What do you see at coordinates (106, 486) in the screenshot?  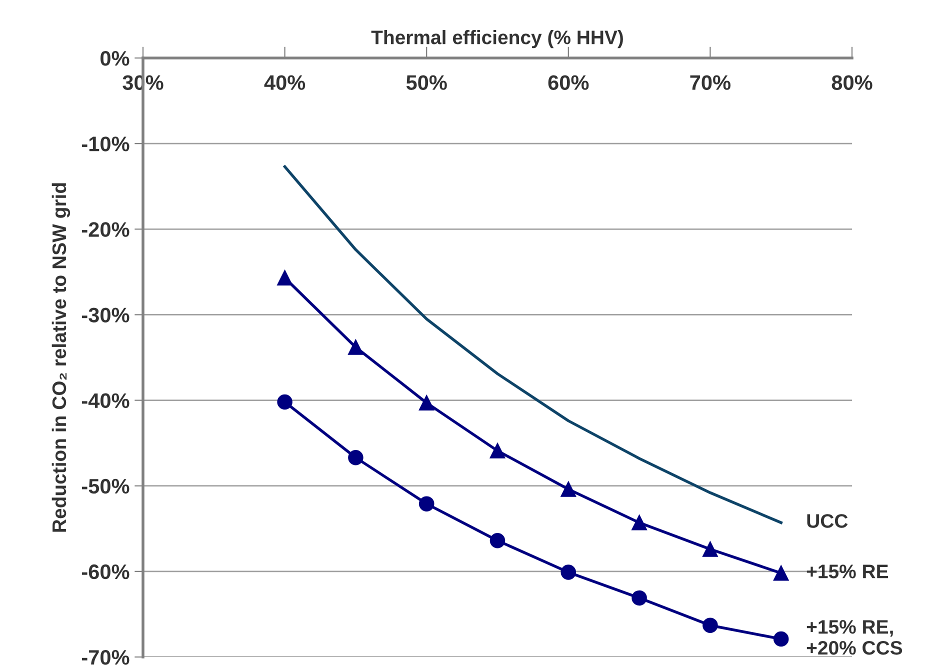 I see `y-tick-label: -50%` at bounding box center [106, 486].